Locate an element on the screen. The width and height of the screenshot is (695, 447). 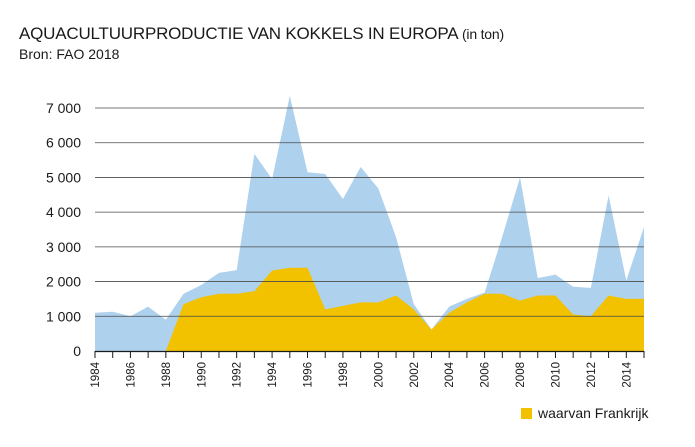
x-tick-label: 2002 is located at coordinates (415, 375).